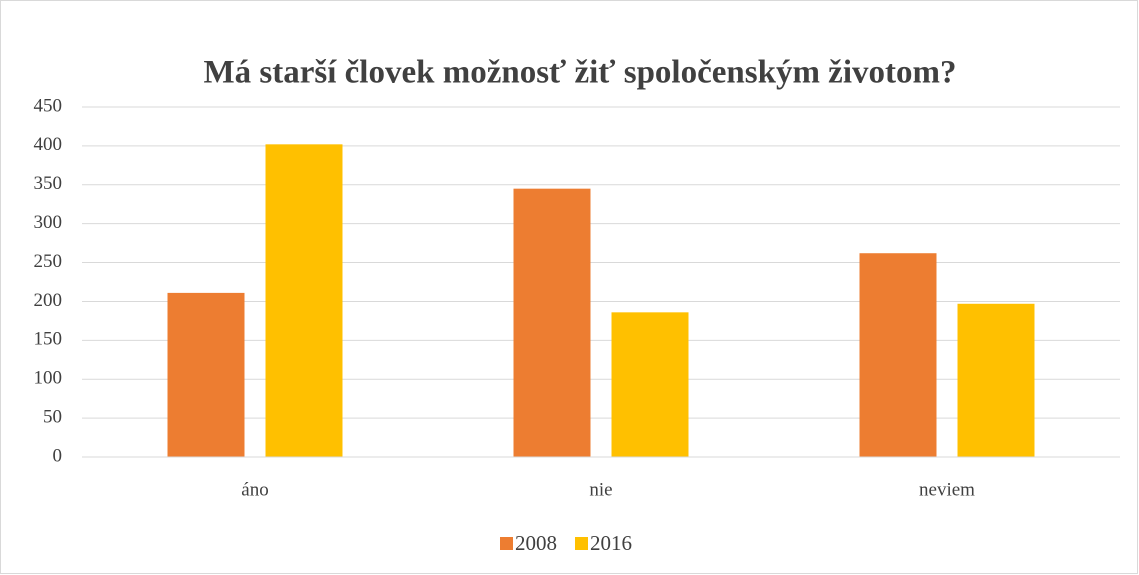 Image resolution: width=1139 pixels, height=575 pixels. What do you see at coordinates (254, 489) in the screenshot?
I see `x-tick-label: áno` at bounding box center [254, 489].